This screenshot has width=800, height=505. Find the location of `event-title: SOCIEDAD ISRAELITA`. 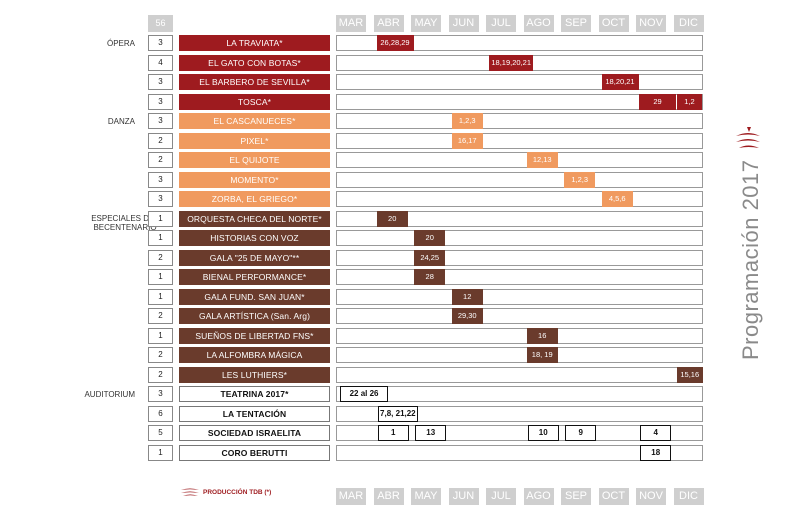

event-title: SOCIEDAD ISRAELITA is located at coordinates (254, 433).